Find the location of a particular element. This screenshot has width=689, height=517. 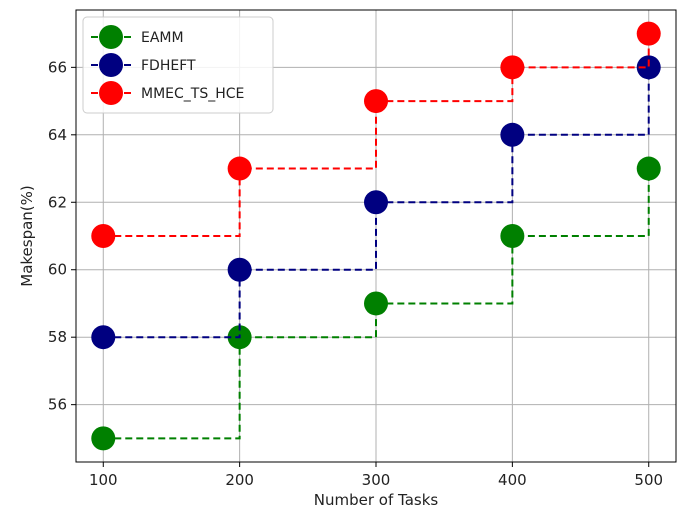

legend-label: FDHEFT is located at coordinates (168, 66).